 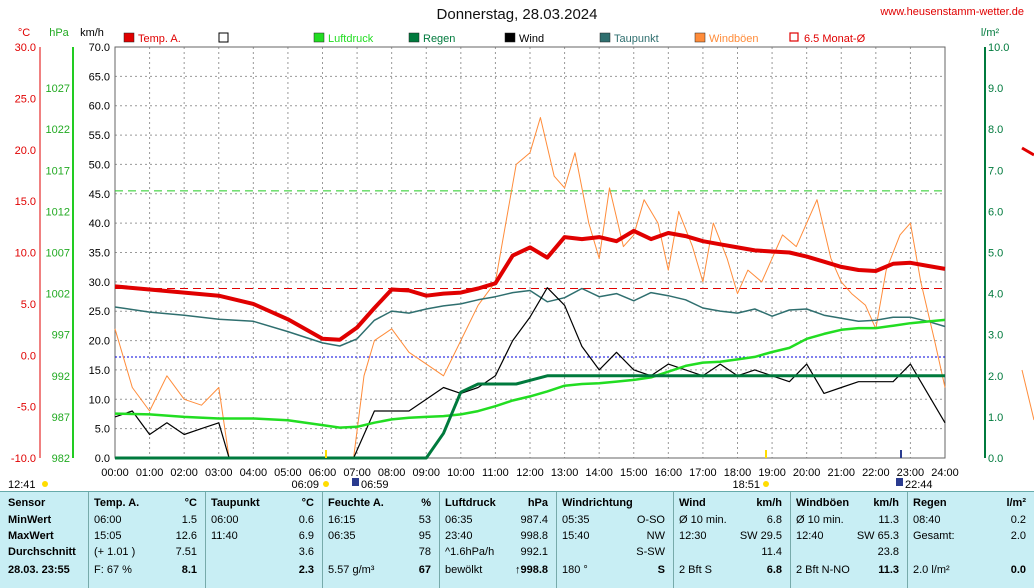 What do you see at coordinates (731, 536) in the screenshot?
I see `stats-row: 12:30 SW 29.5` at bounding box center [731, 536].